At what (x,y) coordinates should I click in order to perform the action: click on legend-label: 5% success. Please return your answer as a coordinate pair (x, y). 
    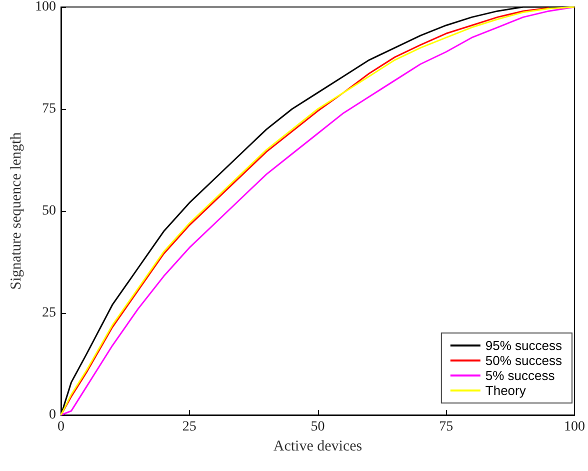
    Looking at the image, I should click on (520, 375).